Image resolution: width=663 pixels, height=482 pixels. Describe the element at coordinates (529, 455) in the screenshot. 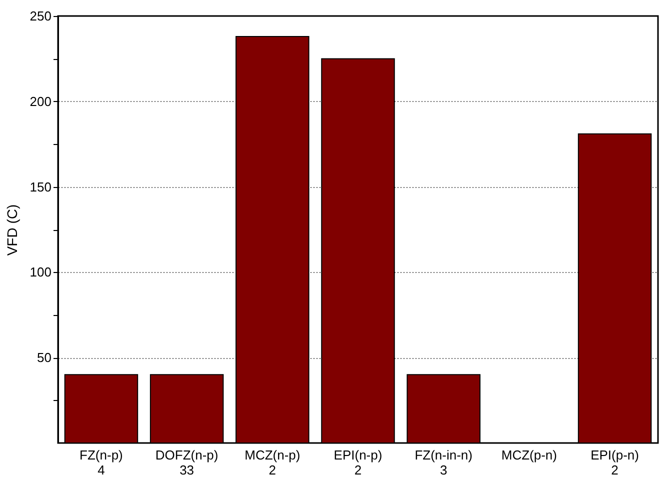

I see `x-tick-label: MCZ(p-n)` at that location.